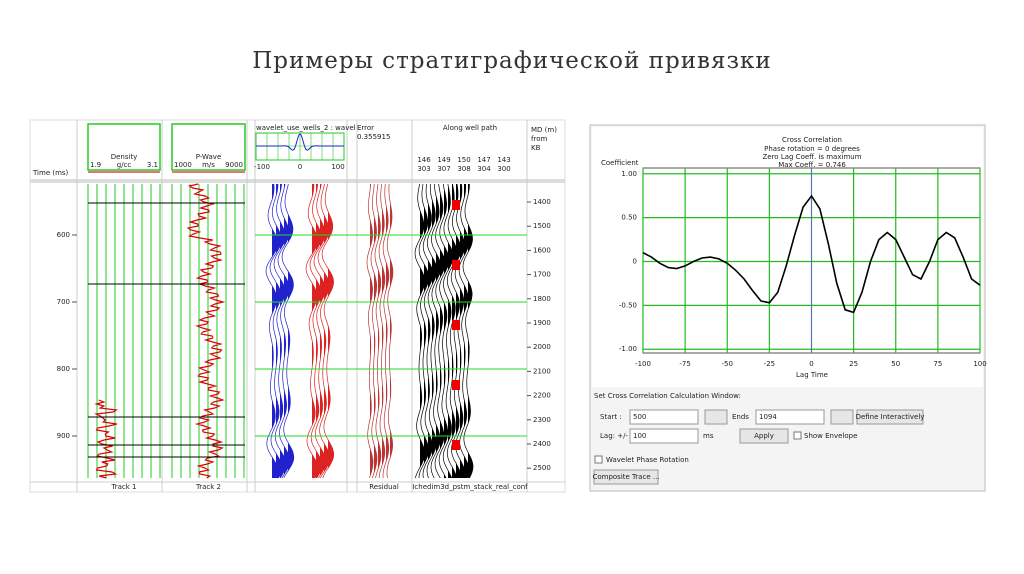 This screenshot has width=1024, height=574. I want to click on x-tick-label: -50, so click(727, 364).